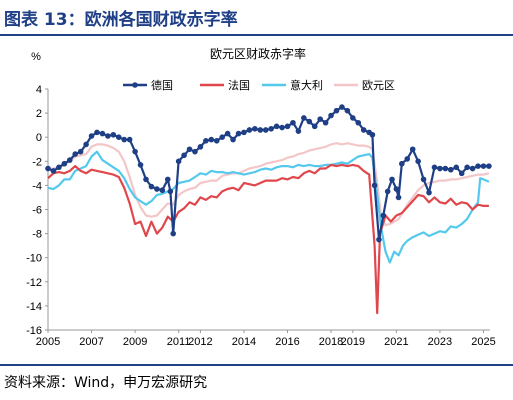 This screenshot has height=400, width=513. What do you see at coordinates (179, 342) in the screenshot?
I see `x-tick-label: 2011` at bounding box center [179, 342].